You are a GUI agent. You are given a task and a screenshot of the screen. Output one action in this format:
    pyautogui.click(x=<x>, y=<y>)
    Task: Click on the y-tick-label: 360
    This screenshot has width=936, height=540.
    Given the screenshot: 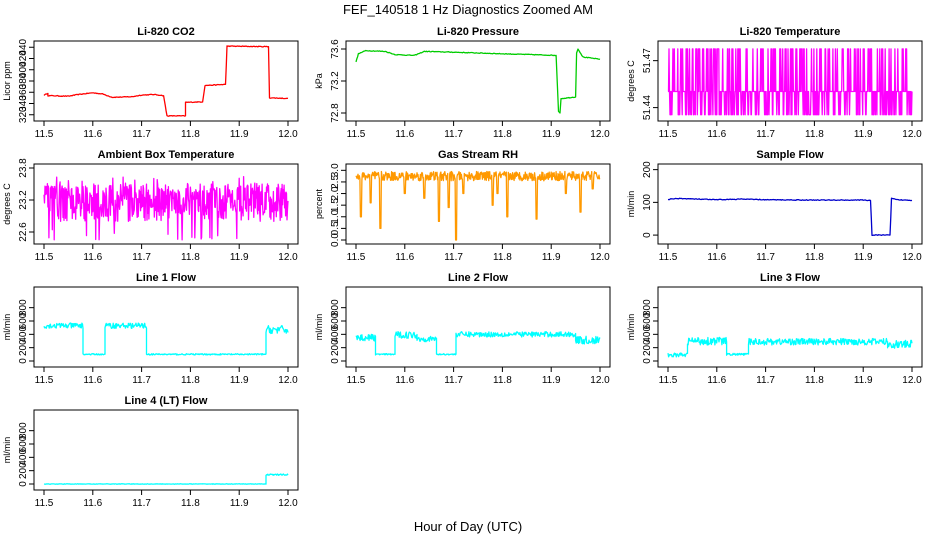 What is the action you would take?
    pyautogui.click(x=23, y=91)
    